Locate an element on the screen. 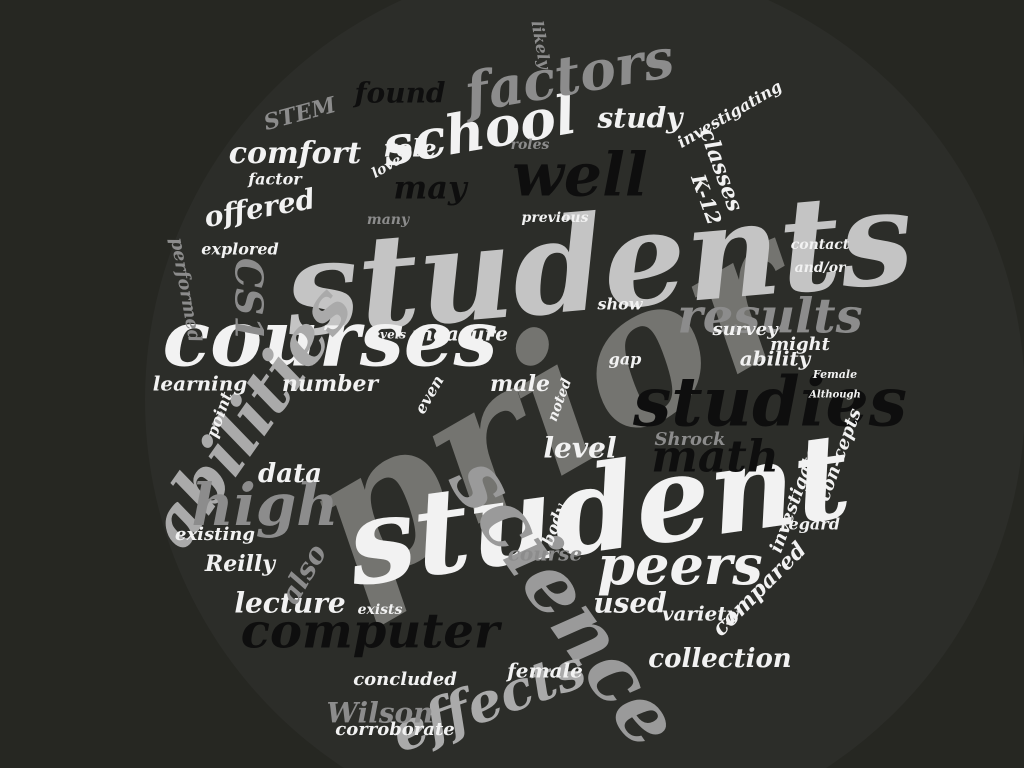 The image size is (1024, 768). word: contact is located at coordinates (820, 245).